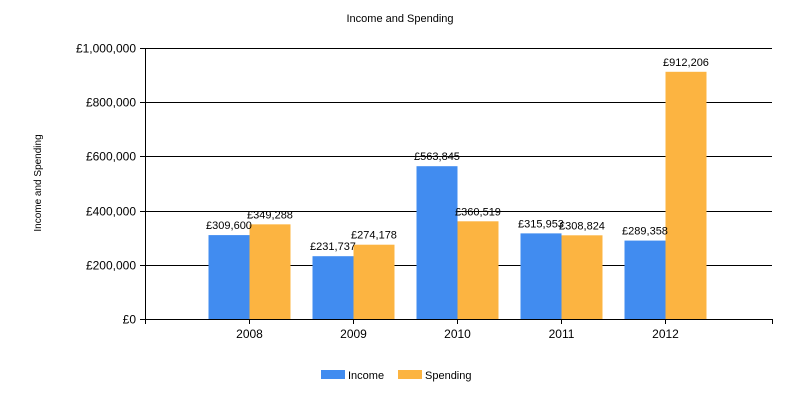 This screenshot has width=800, height=400. Describe the element at coordinates (582, 226) in the screenshot. I see `data-label-spending-2011: £308,824` at that location.